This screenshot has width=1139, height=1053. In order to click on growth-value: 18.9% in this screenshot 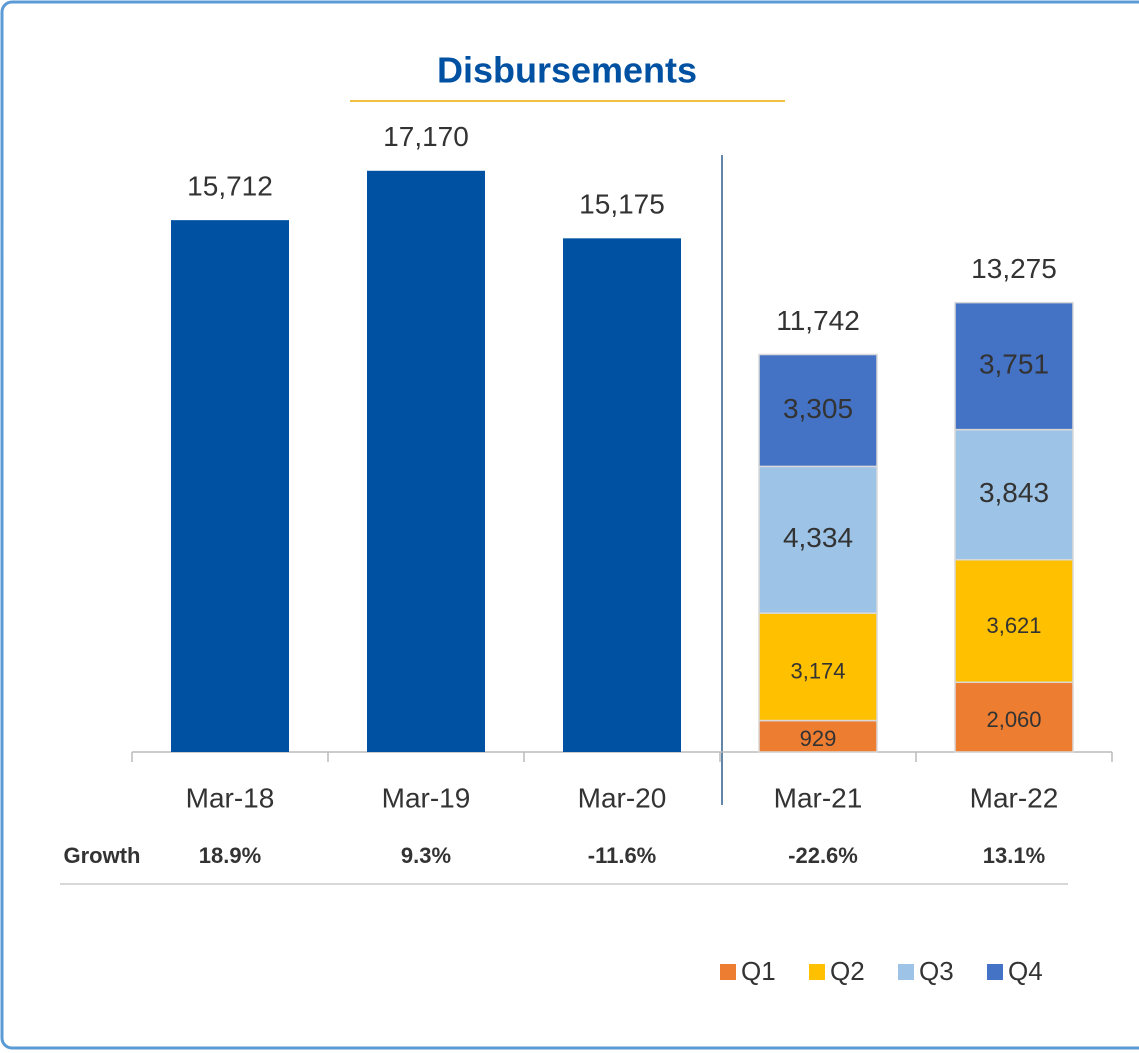, I will do `click(230, 855)`.